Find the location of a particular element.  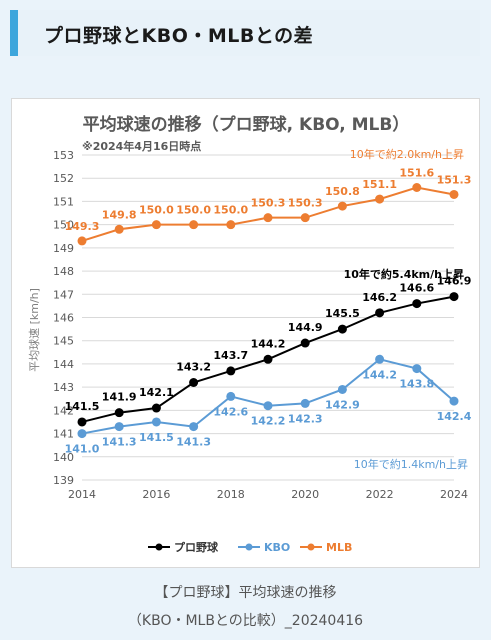

data-label: 144.9 is located at coordinates (305, 327).